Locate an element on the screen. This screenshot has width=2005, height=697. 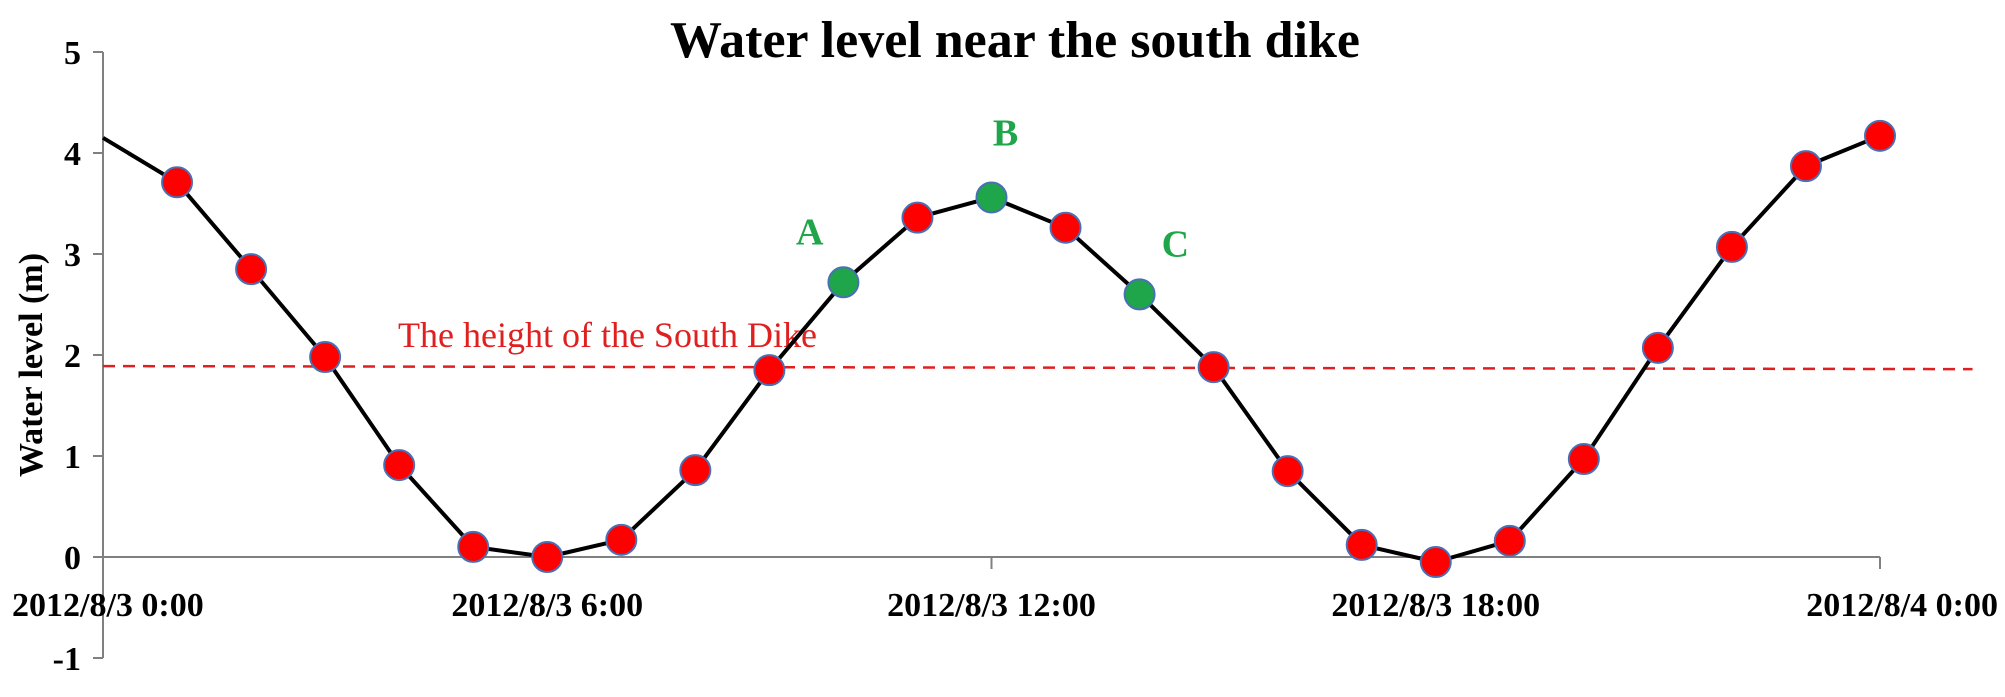
point-label-b: B is located at coordinates (1005, 133).